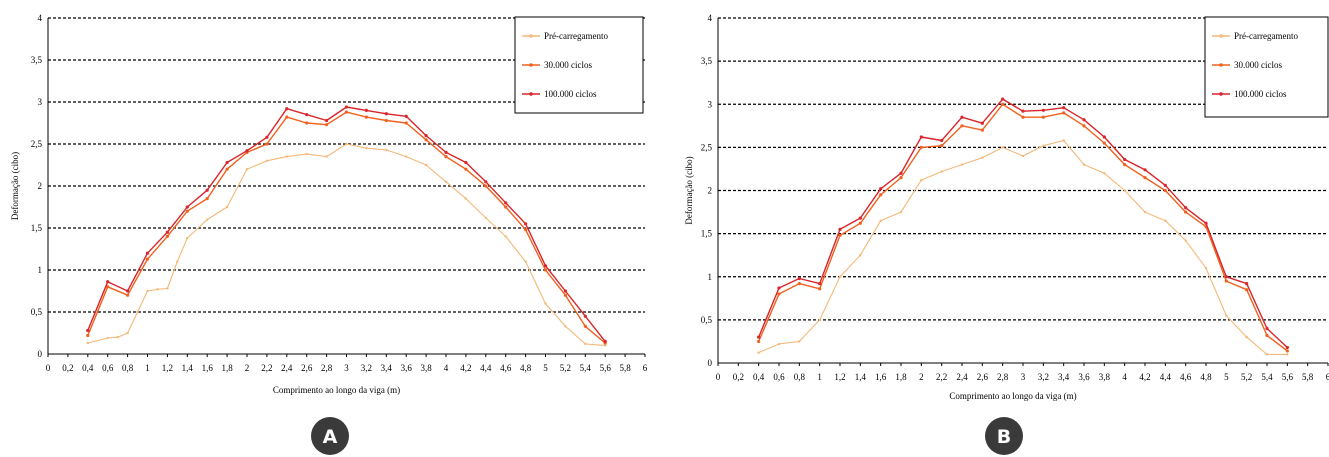 This screenshot has height=457, width=1329. Describe the element at coordinates (759, 377) in the screenshot. I see `x-tick-label: 0,4` at that location.